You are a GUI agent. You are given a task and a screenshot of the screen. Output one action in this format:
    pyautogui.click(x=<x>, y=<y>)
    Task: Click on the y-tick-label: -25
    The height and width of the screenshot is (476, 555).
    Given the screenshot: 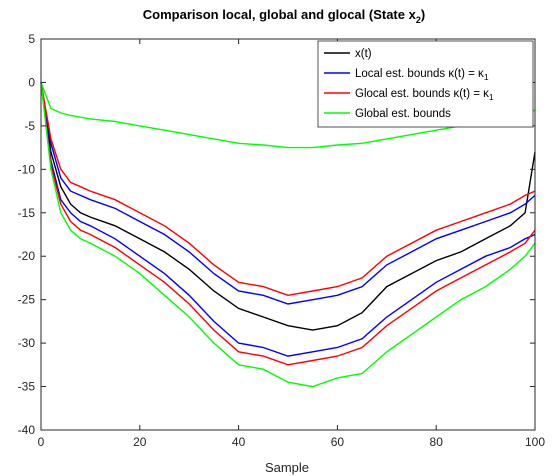 What is the action you would take?
    pyautogui.click(x=27, y=300)
    